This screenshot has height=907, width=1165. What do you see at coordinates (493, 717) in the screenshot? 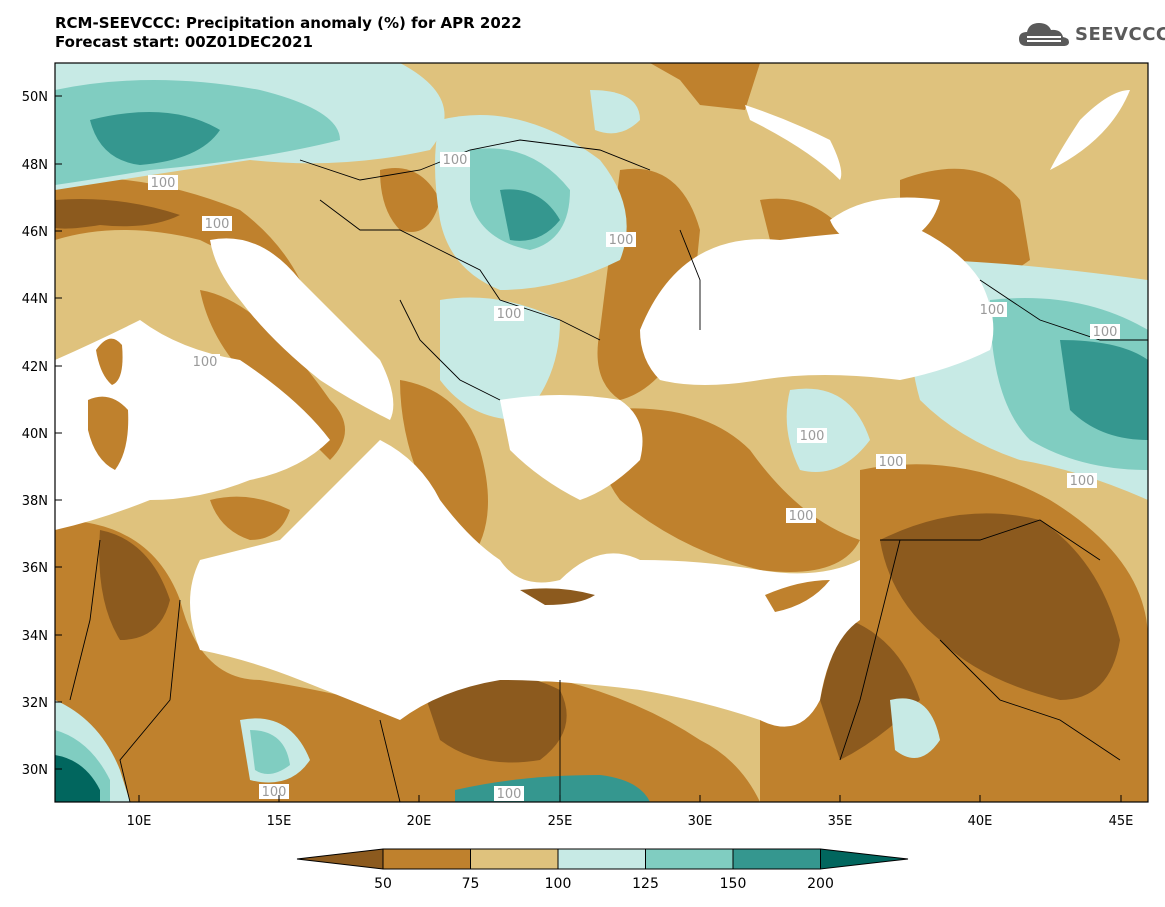
I see `very-dry-libya` at bounding box center [493, 717].